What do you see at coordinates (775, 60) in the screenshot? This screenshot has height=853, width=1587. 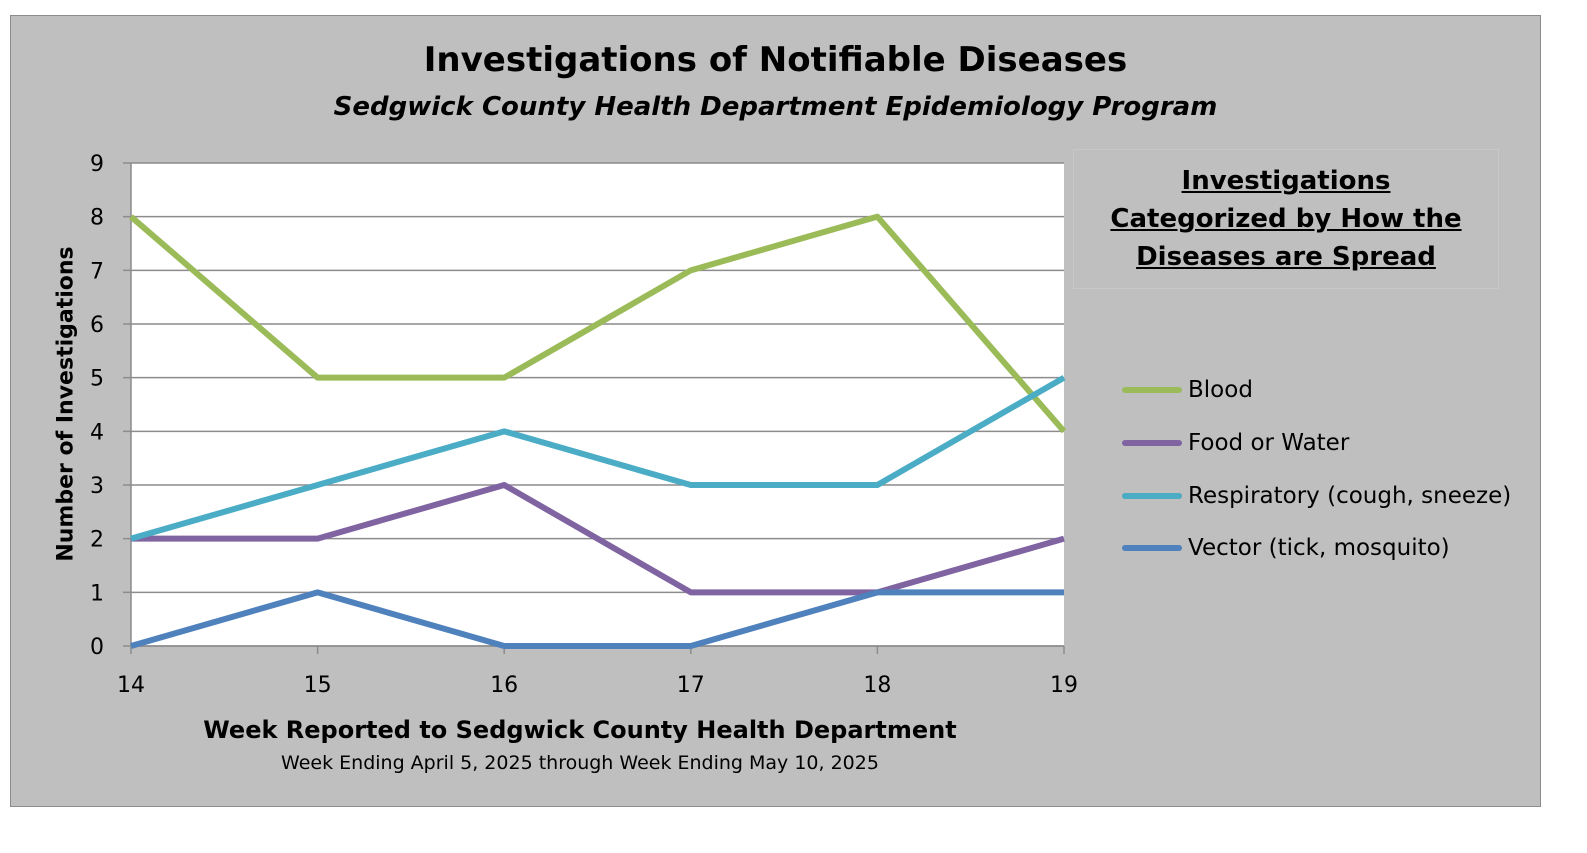 I see `chart-title: Investigations of Notifiable Diseases` at bounding box center [775, 60].